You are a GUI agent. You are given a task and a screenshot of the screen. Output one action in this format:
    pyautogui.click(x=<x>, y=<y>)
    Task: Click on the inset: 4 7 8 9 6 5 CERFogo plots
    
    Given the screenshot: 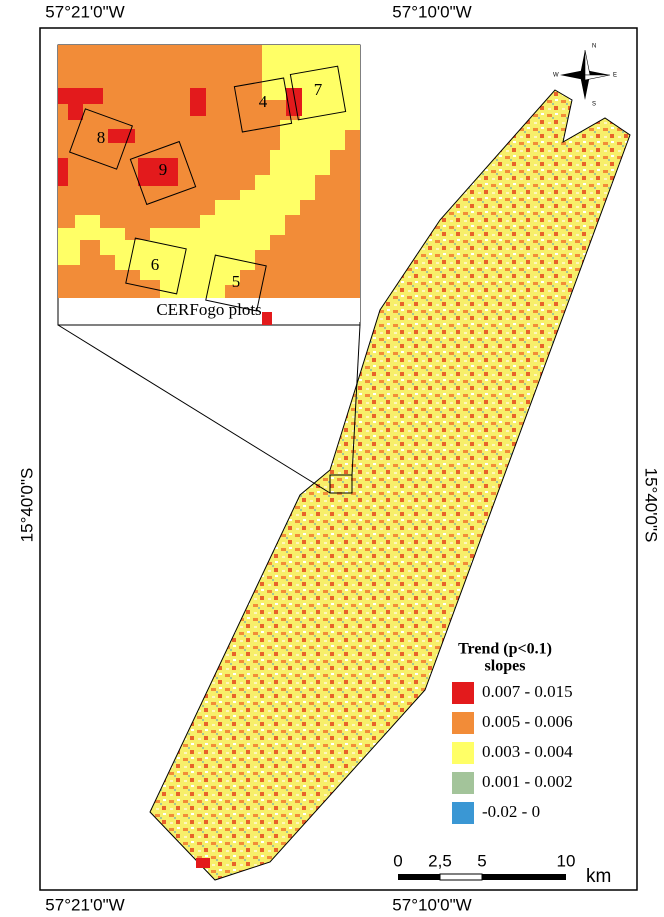 What is the action you would take?
    pyautogui.click(x=209, y=185)
    